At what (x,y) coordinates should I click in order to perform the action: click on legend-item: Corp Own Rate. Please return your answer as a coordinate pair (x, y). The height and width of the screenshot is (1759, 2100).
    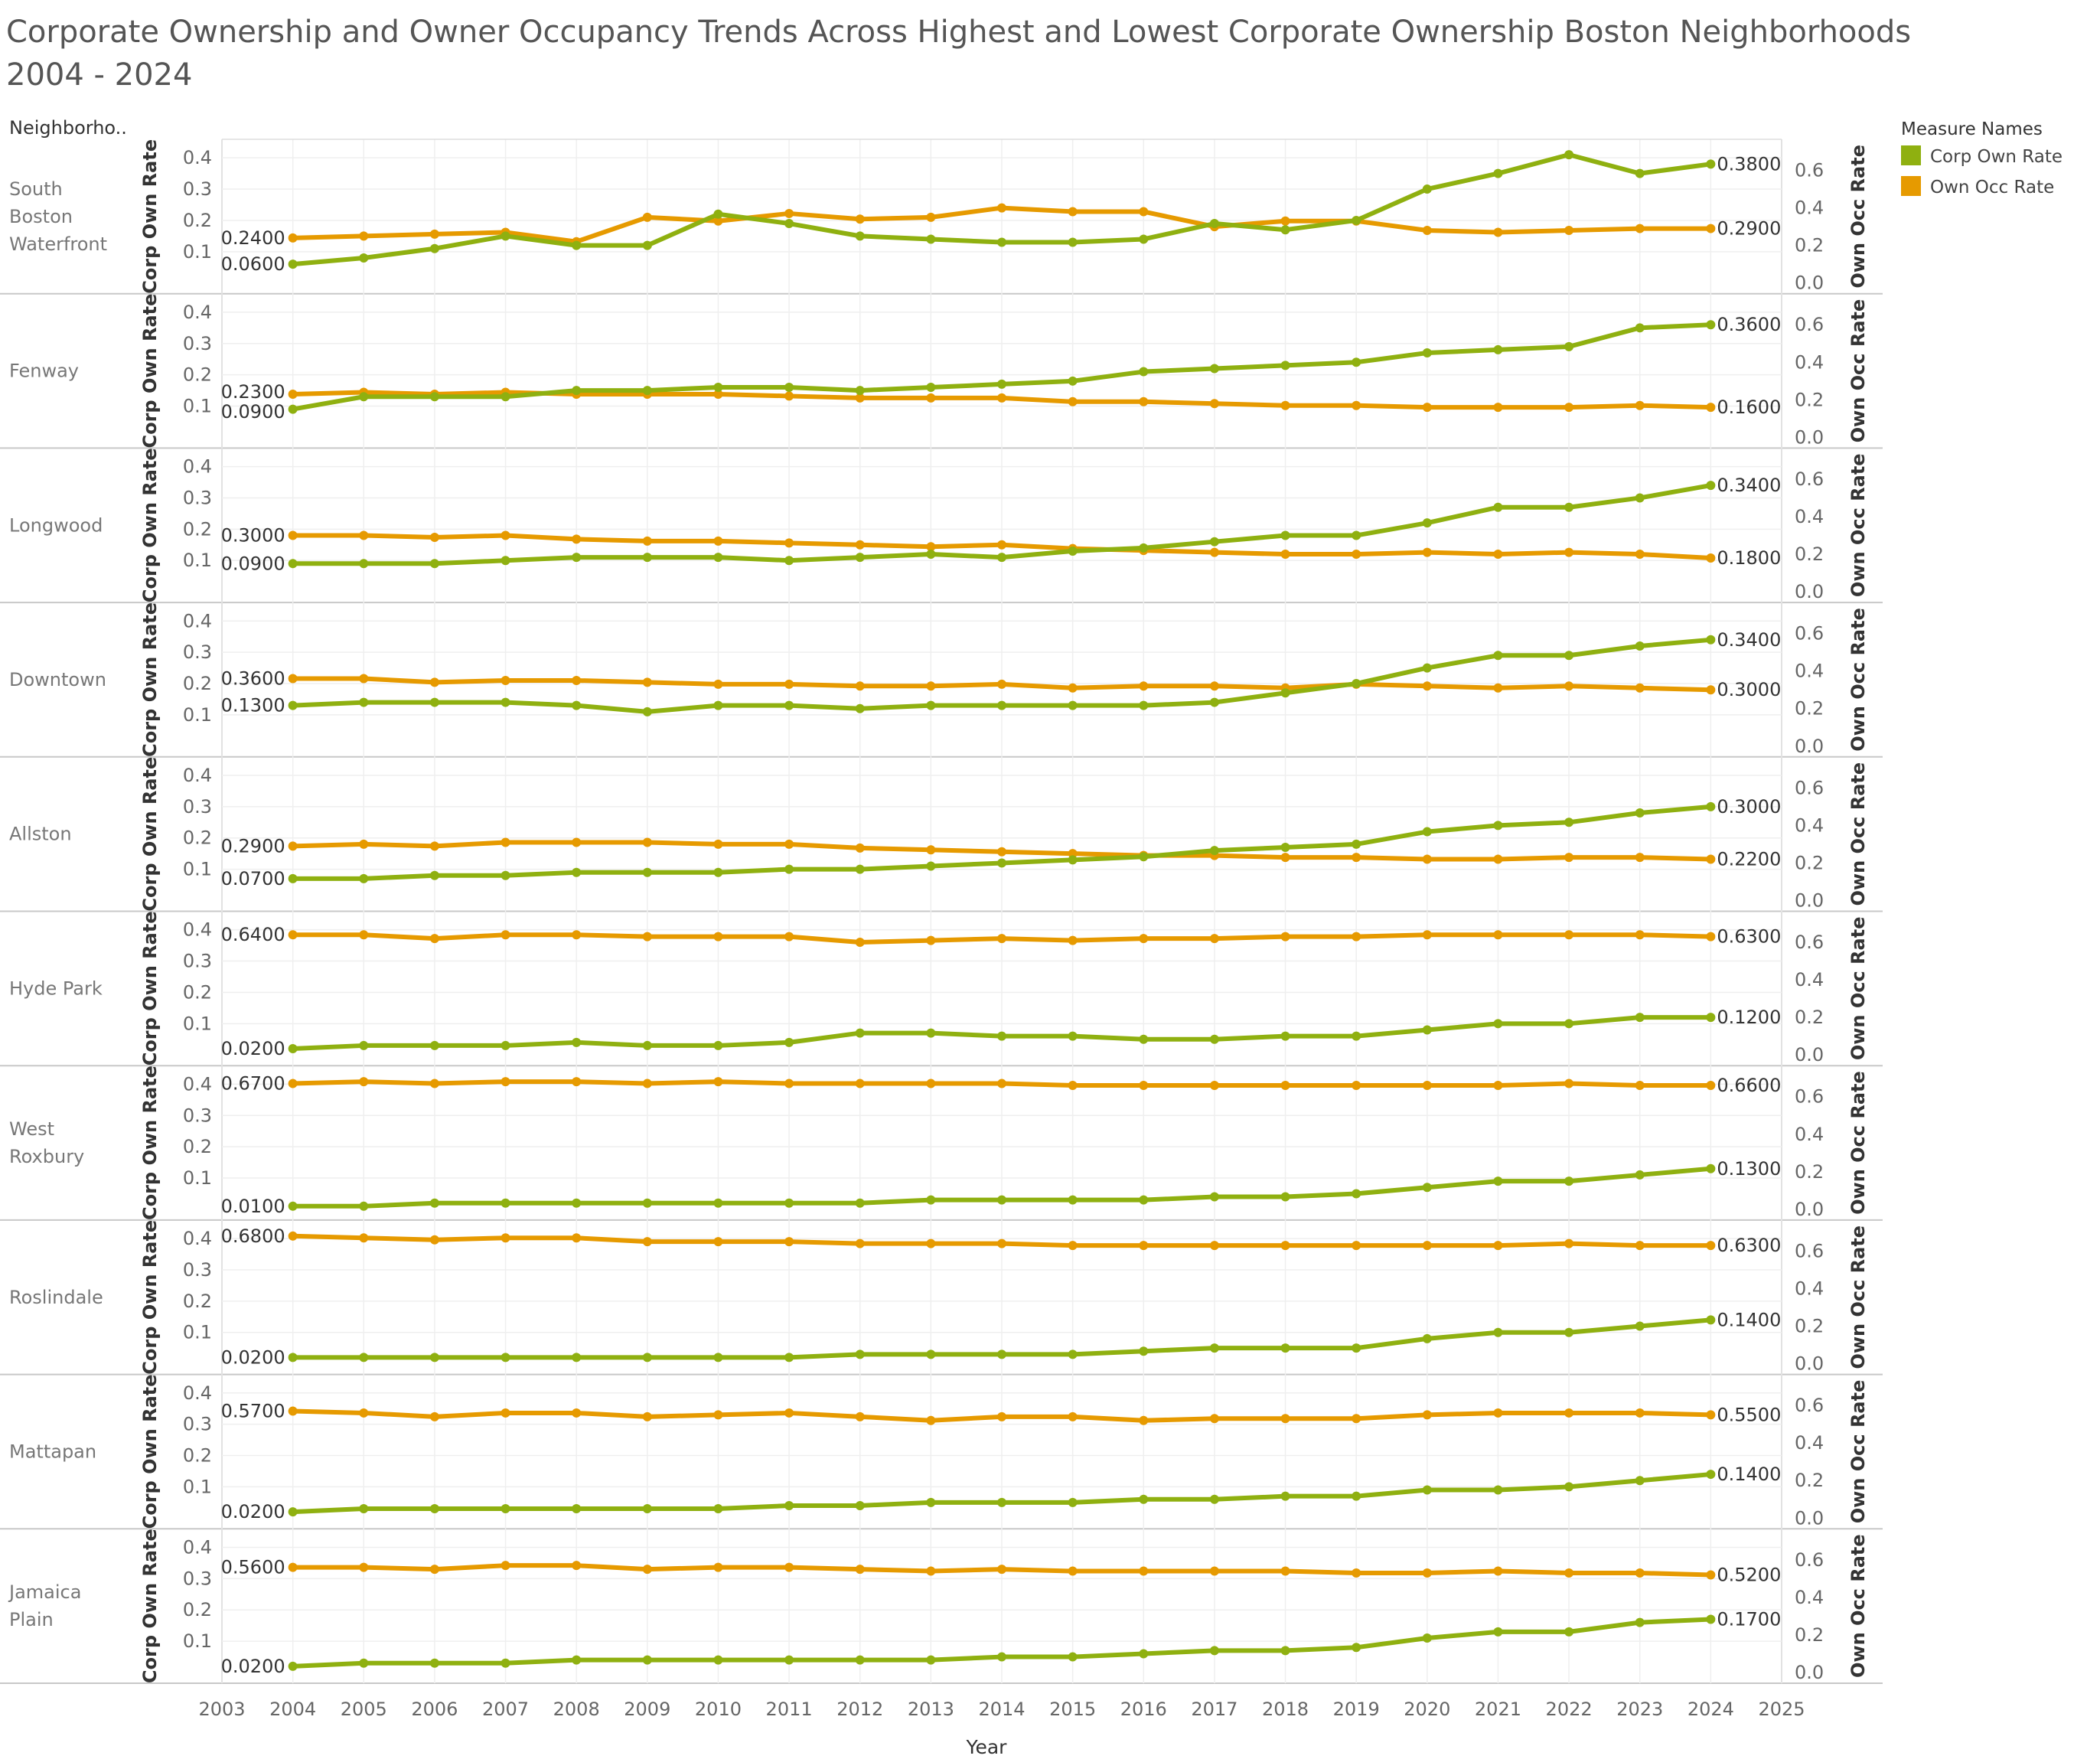
    Looking at the image, I should click on (1981, 156).